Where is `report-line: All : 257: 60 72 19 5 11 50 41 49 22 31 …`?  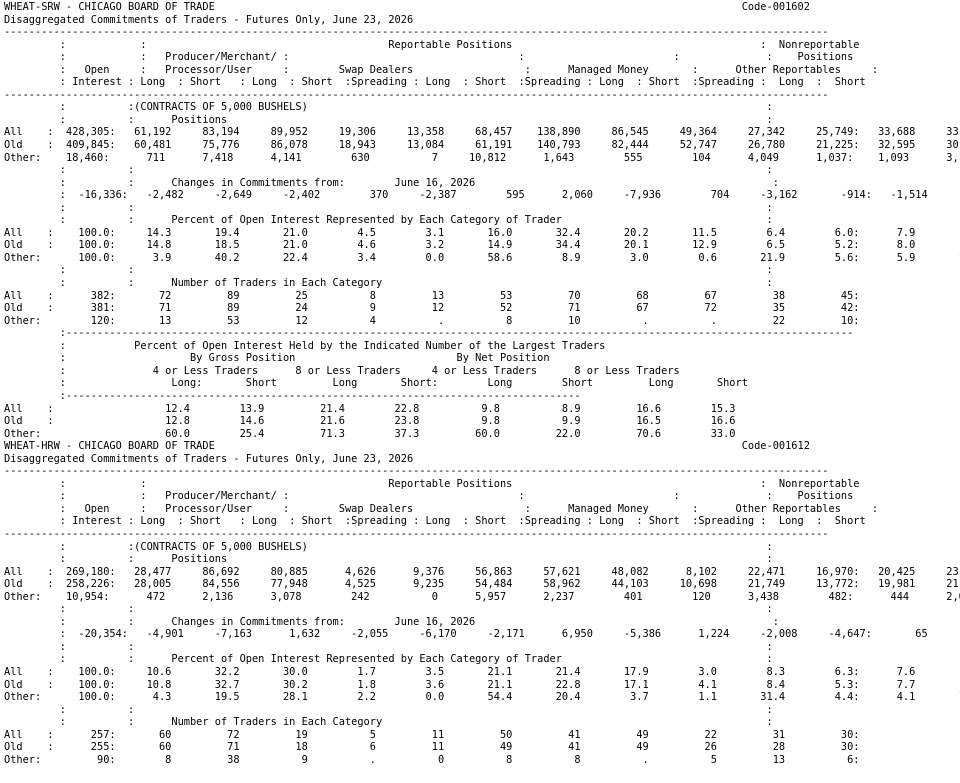
report-line: All : 257: 60 72 19 5 11 50 41 49 22 31 … is located at coordinates (432, 734).